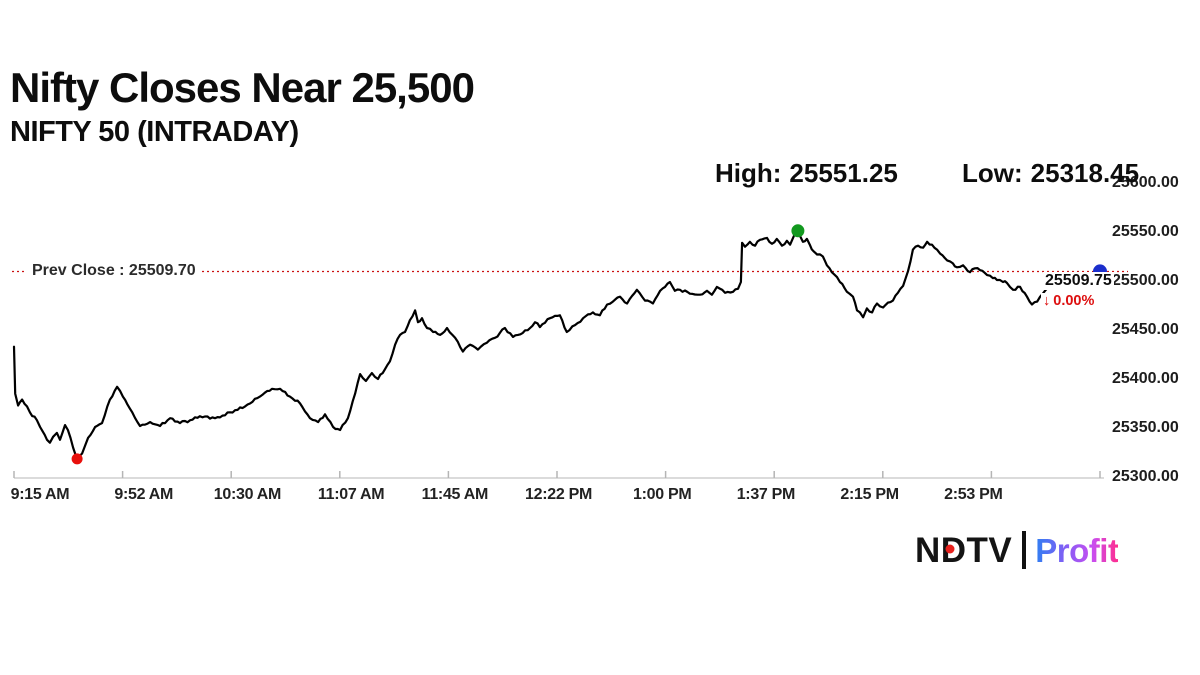 The image size is (1200, 675). Describe the element at coordinates (1077, 550) in the screenshot. I see `profit-wordmark: Profit` at that location.